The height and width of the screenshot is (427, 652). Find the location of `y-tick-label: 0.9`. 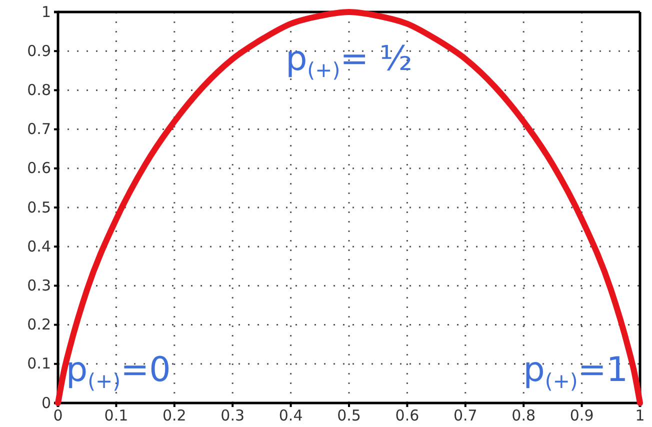

y-tick-label: 0.9 is located at coordinates (39, 51).